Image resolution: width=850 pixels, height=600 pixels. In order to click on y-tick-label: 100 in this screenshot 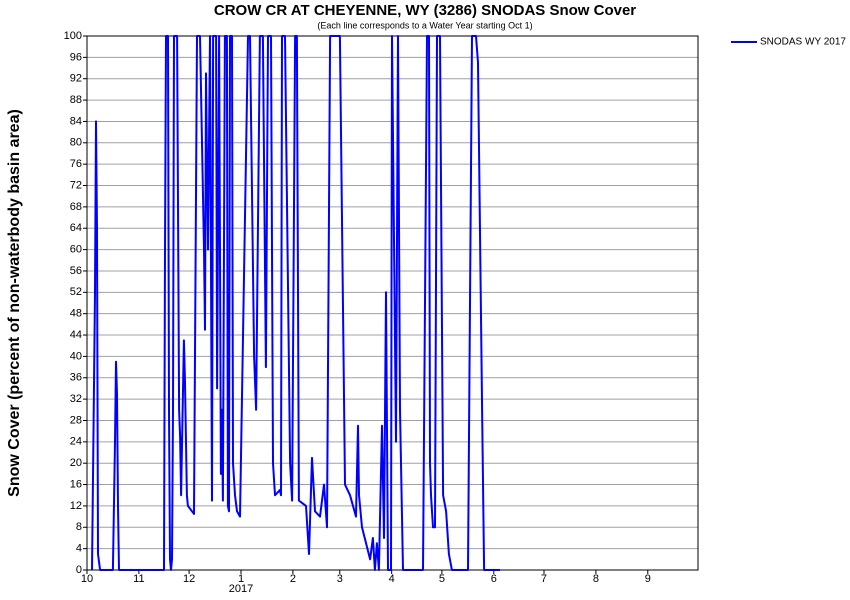, I will do `click(73, 36)`.